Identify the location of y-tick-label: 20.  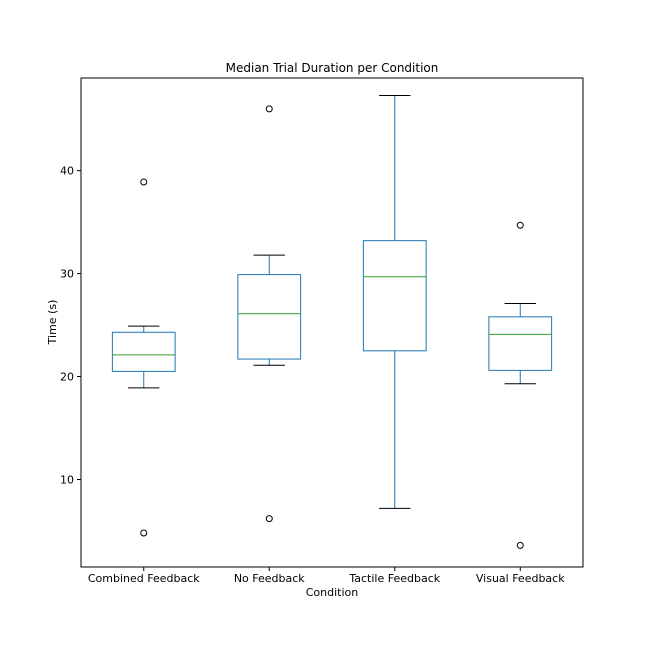
(67, 377).